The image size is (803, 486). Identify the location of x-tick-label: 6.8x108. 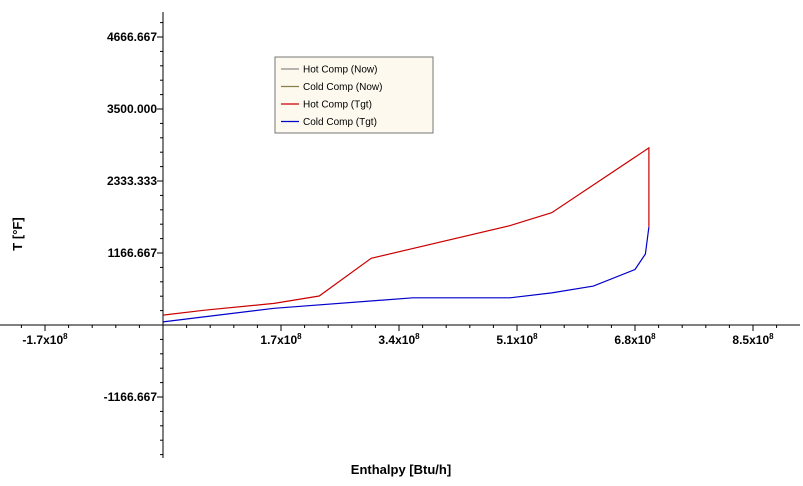
(635, 339).